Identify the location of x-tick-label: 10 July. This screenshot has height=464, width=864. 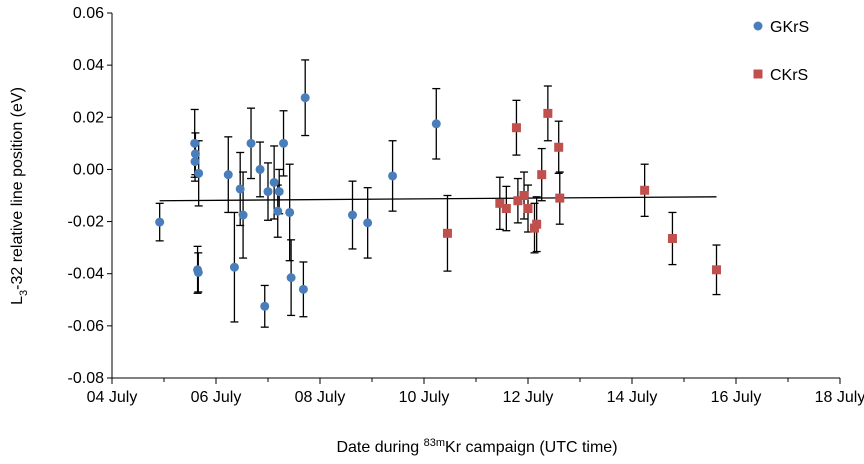
(424, 397).